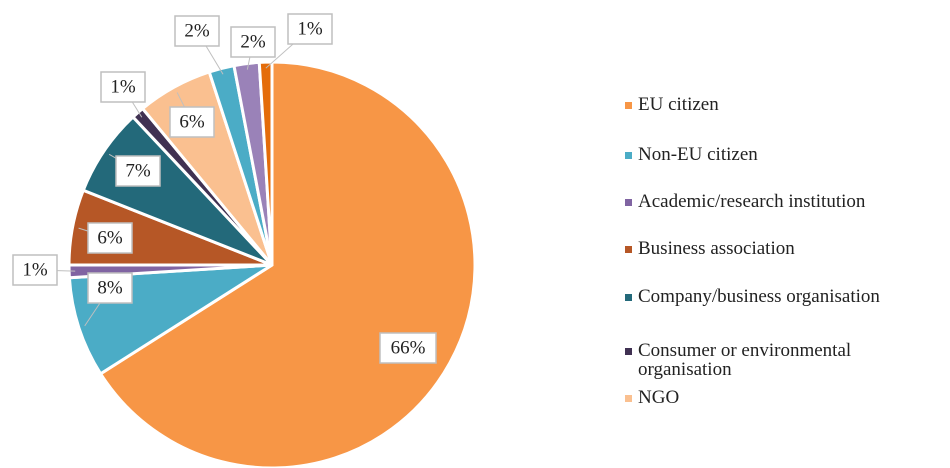  What do you see at coordinates (775, 154) in the screenshot?
I see `legend-item: Non-EU citizen` at bounding box center [775, 154].